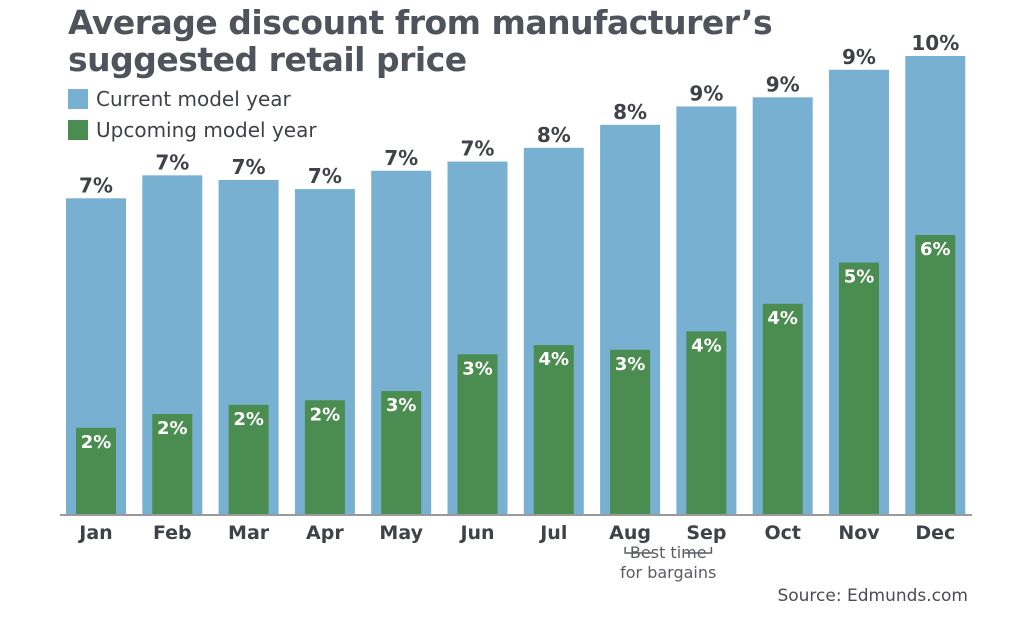 The image size is (1024, 619). I want to click on data-label-upcoming-nov: 5%, so click(859, 277).